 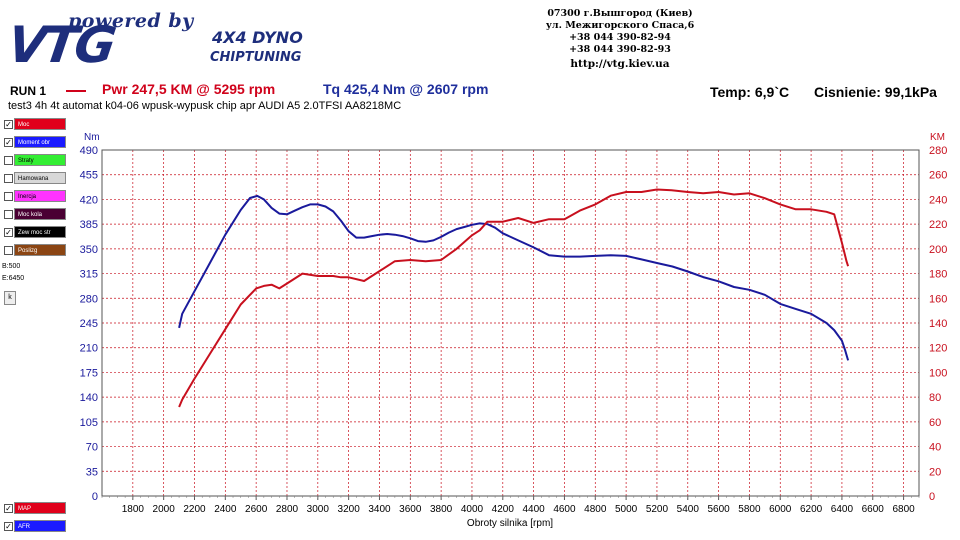 What do you see at coordinates (189, 89) in the screenshot?
I see `peak-power: Pwr 247,5 KM @ 5295 rpm` at bounding box center [189, 89].